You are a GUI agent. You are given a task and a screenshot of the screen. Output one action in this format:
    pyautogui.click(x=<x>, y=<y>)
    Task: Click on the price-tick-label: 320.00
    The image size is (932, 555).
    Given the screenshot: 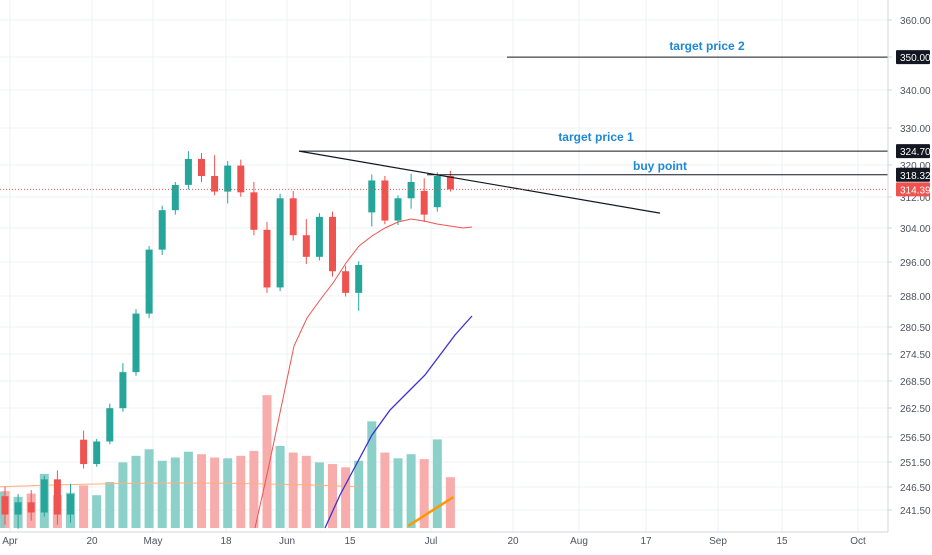 What is the action you would take?
    pyautogui.click(x=915, y=166)
    